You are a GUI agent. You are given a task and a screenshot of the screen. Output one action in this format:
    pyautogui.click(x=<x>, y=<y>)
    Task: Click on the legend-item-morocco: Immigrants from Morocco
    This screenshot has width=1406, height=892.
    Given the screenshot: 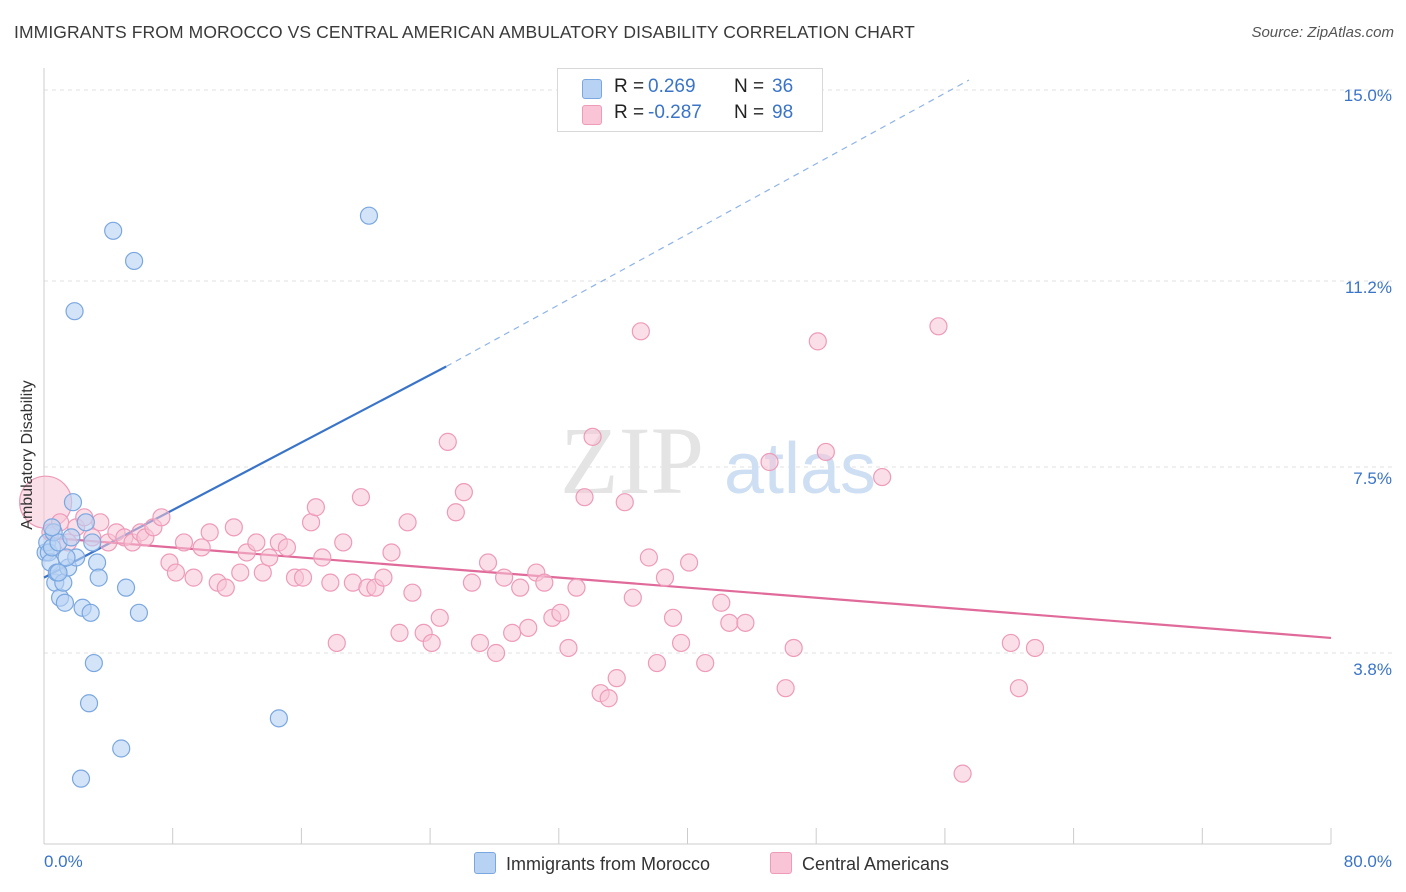 What is the action you would take?
    pyautogui.click(x=592, y=863)
    